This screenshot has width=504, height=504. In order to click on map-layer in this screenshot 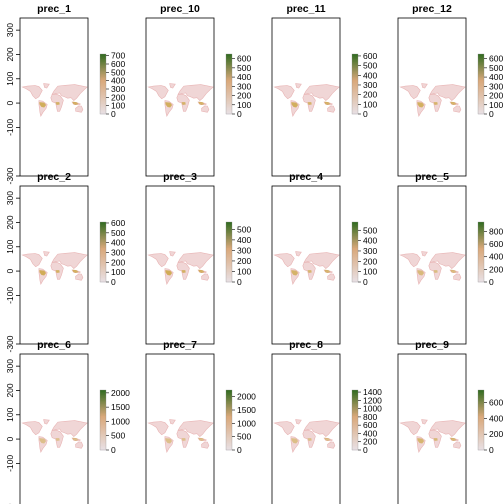, I will do `click(180, 268)`.